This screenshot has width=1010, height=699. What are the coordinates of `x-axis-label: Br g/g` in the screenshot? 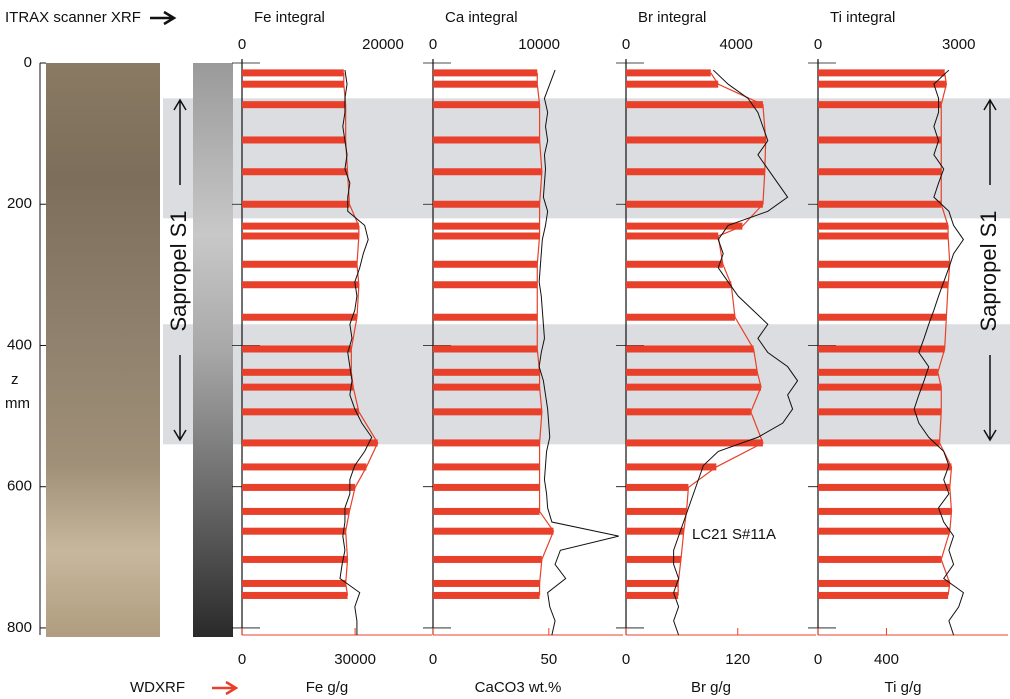 It's located at (711, 687).